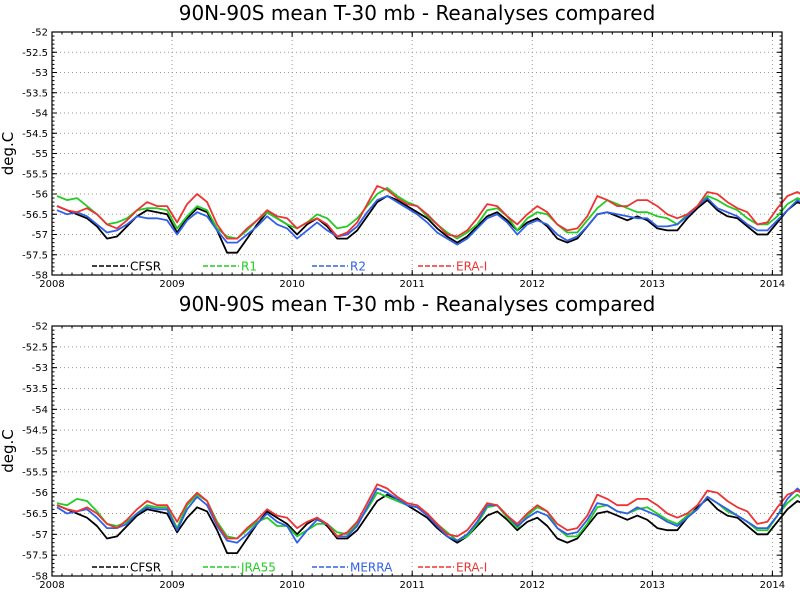 This screenshot has width=800, height=600. I want to click on legend-label: R1, so click(249, 267).